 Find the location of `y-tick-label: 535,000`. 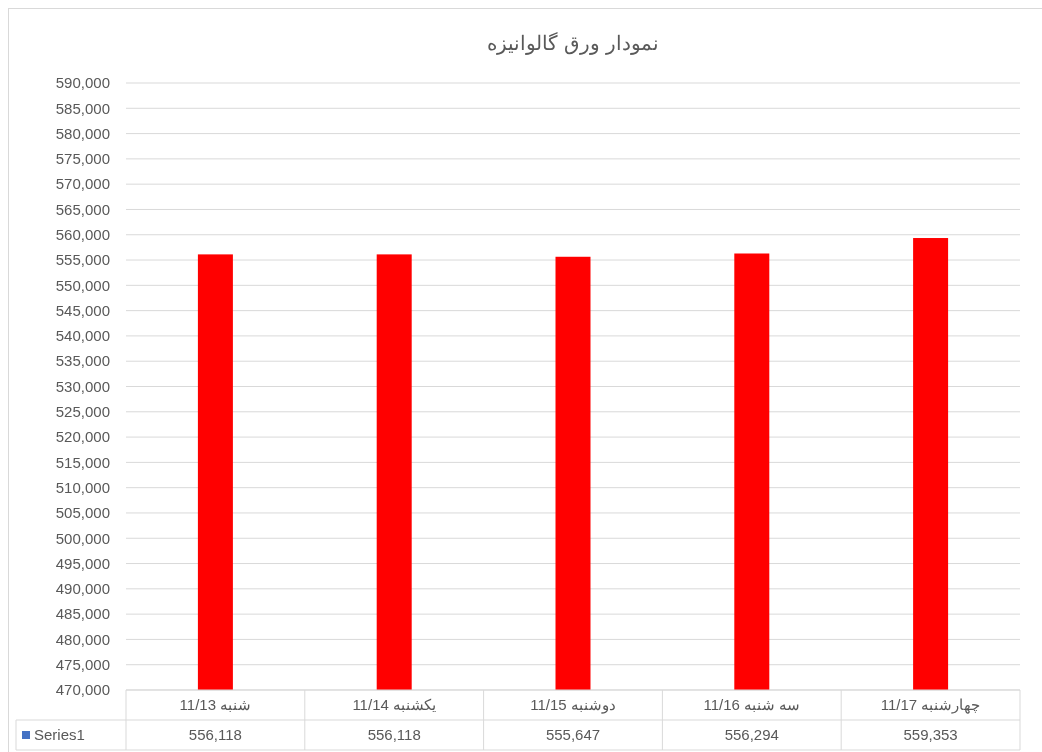

y-tick-label: 535,000 is located at coordinates (82, 361).